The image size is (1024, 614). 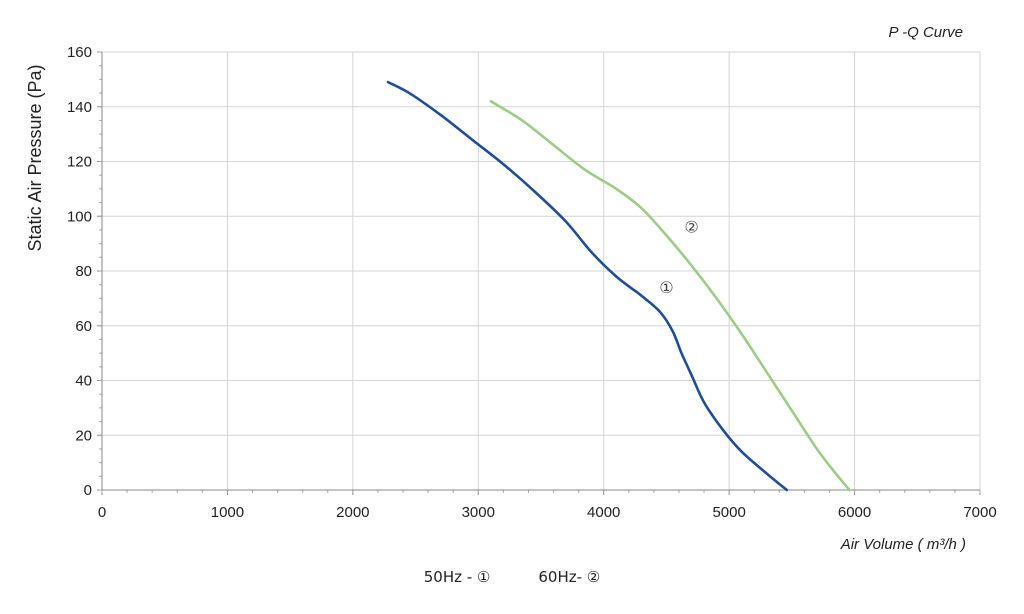 I want to click on y-tick-label: 120, so click(x=79, y=162).